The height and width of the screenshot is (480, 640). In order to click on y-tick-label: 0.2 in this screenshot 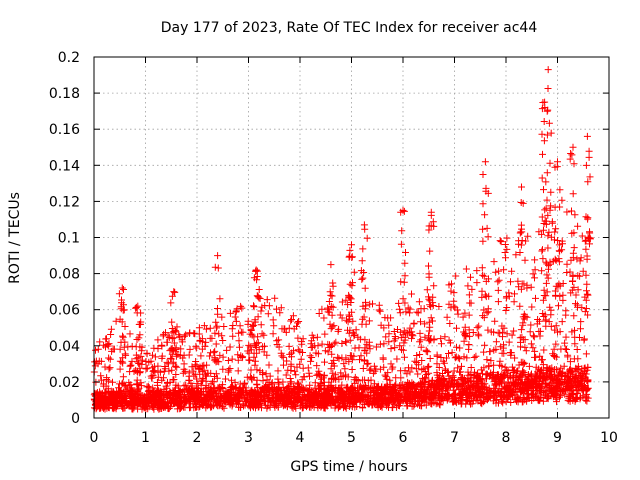, I will do `click(69, 58)`.